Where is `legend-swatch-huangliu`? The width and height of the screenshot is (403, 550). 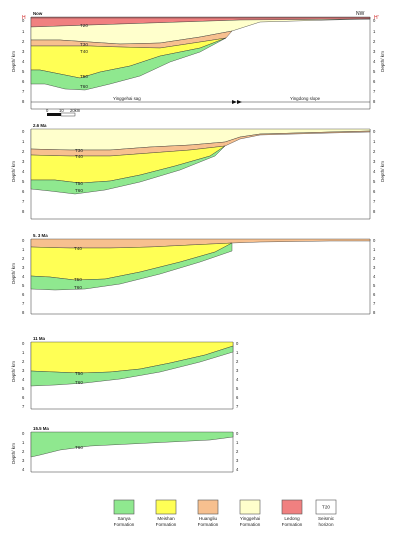
legend-swatch-huangliu is located at coordinates (208, 507).